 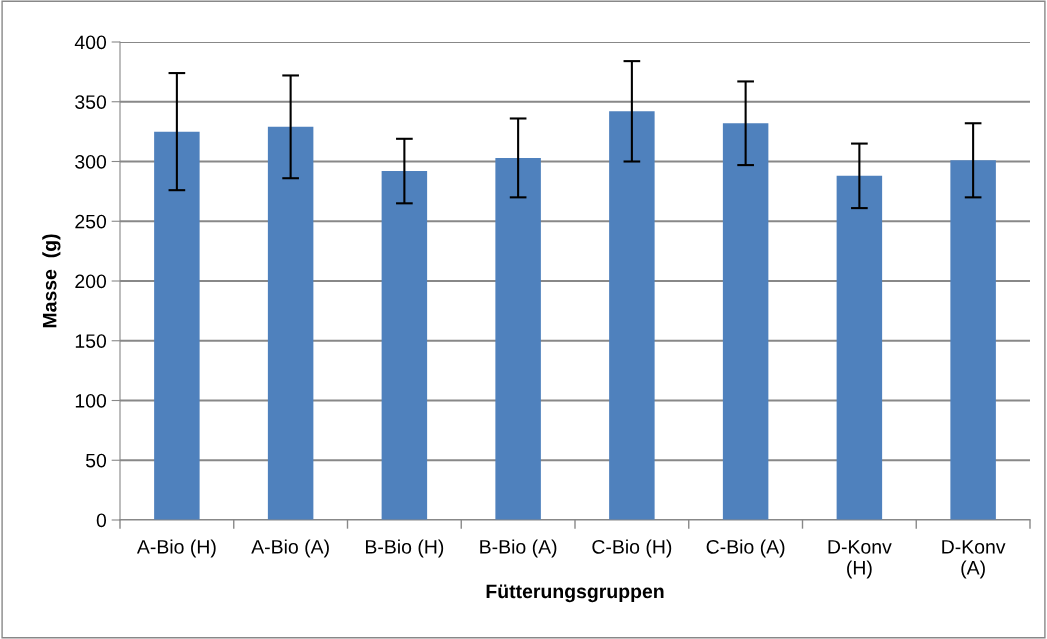 I want to click on x-tick-label: A-Bio (A), so click(x=290, y=548).